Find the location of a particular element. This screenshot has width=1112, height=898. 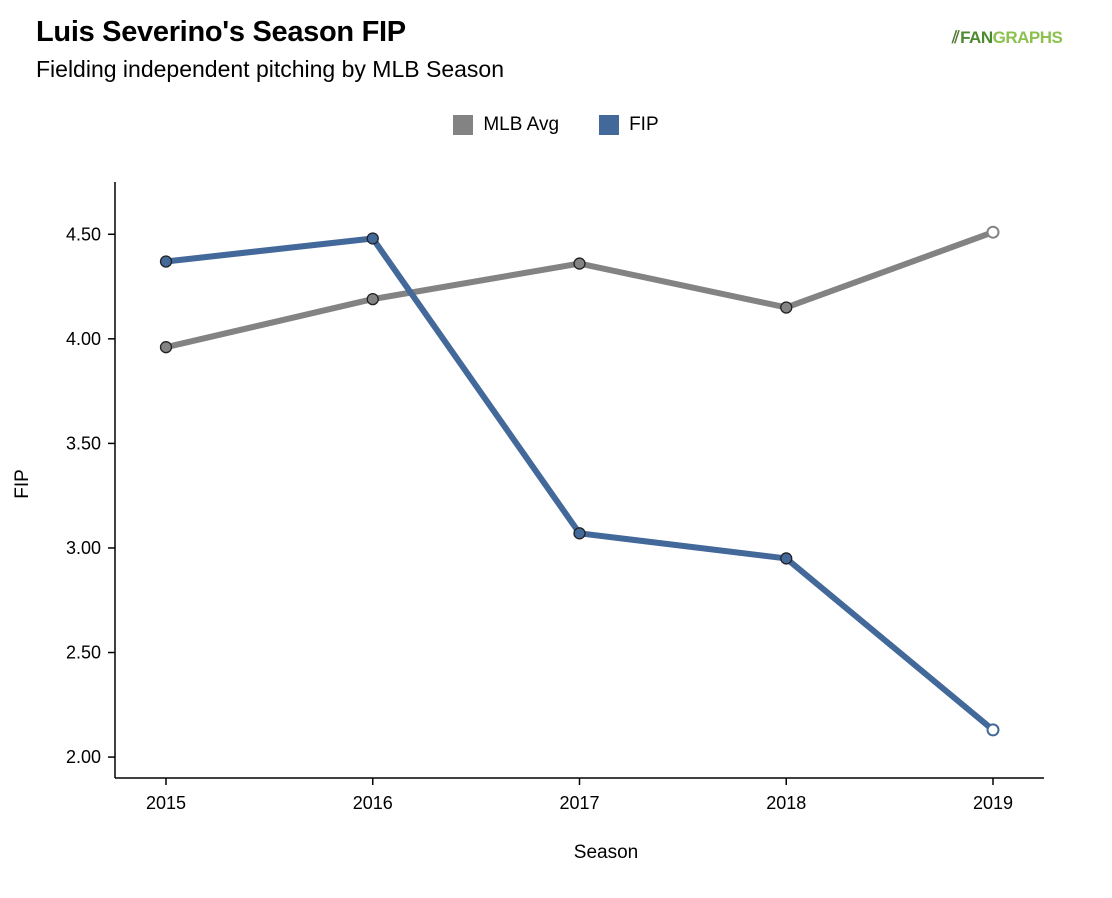

y-tick-label: 3.00 is located at coordinates (83, 548).